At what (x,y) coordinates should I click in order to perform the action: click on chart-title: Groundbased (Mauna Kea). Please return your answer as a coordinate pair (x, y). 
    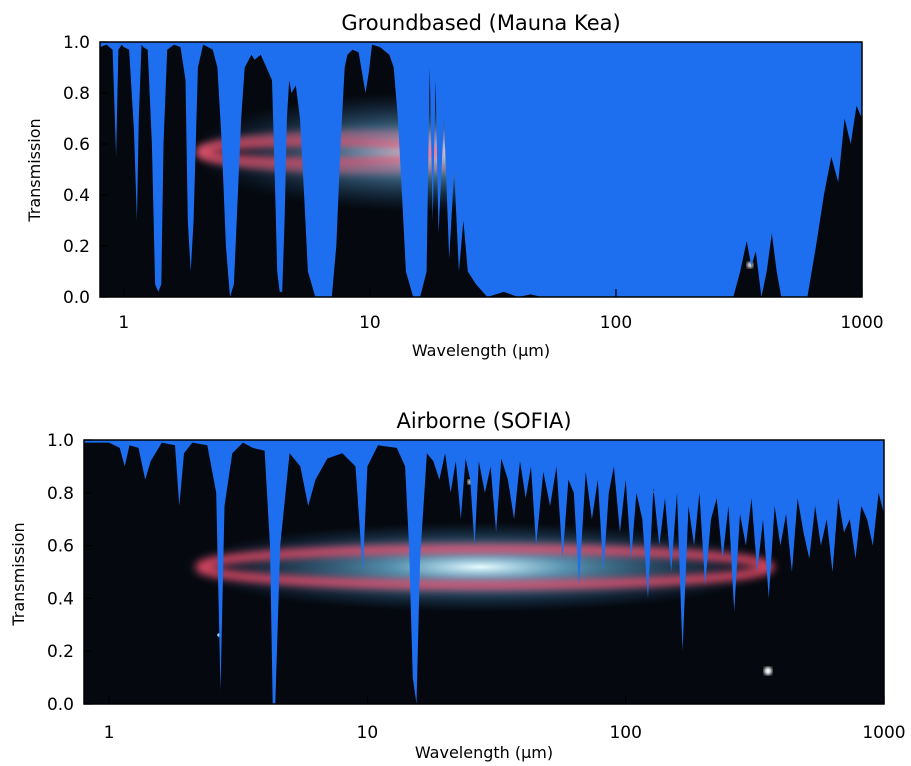
    Looking at the image, I should click on (480, 23).